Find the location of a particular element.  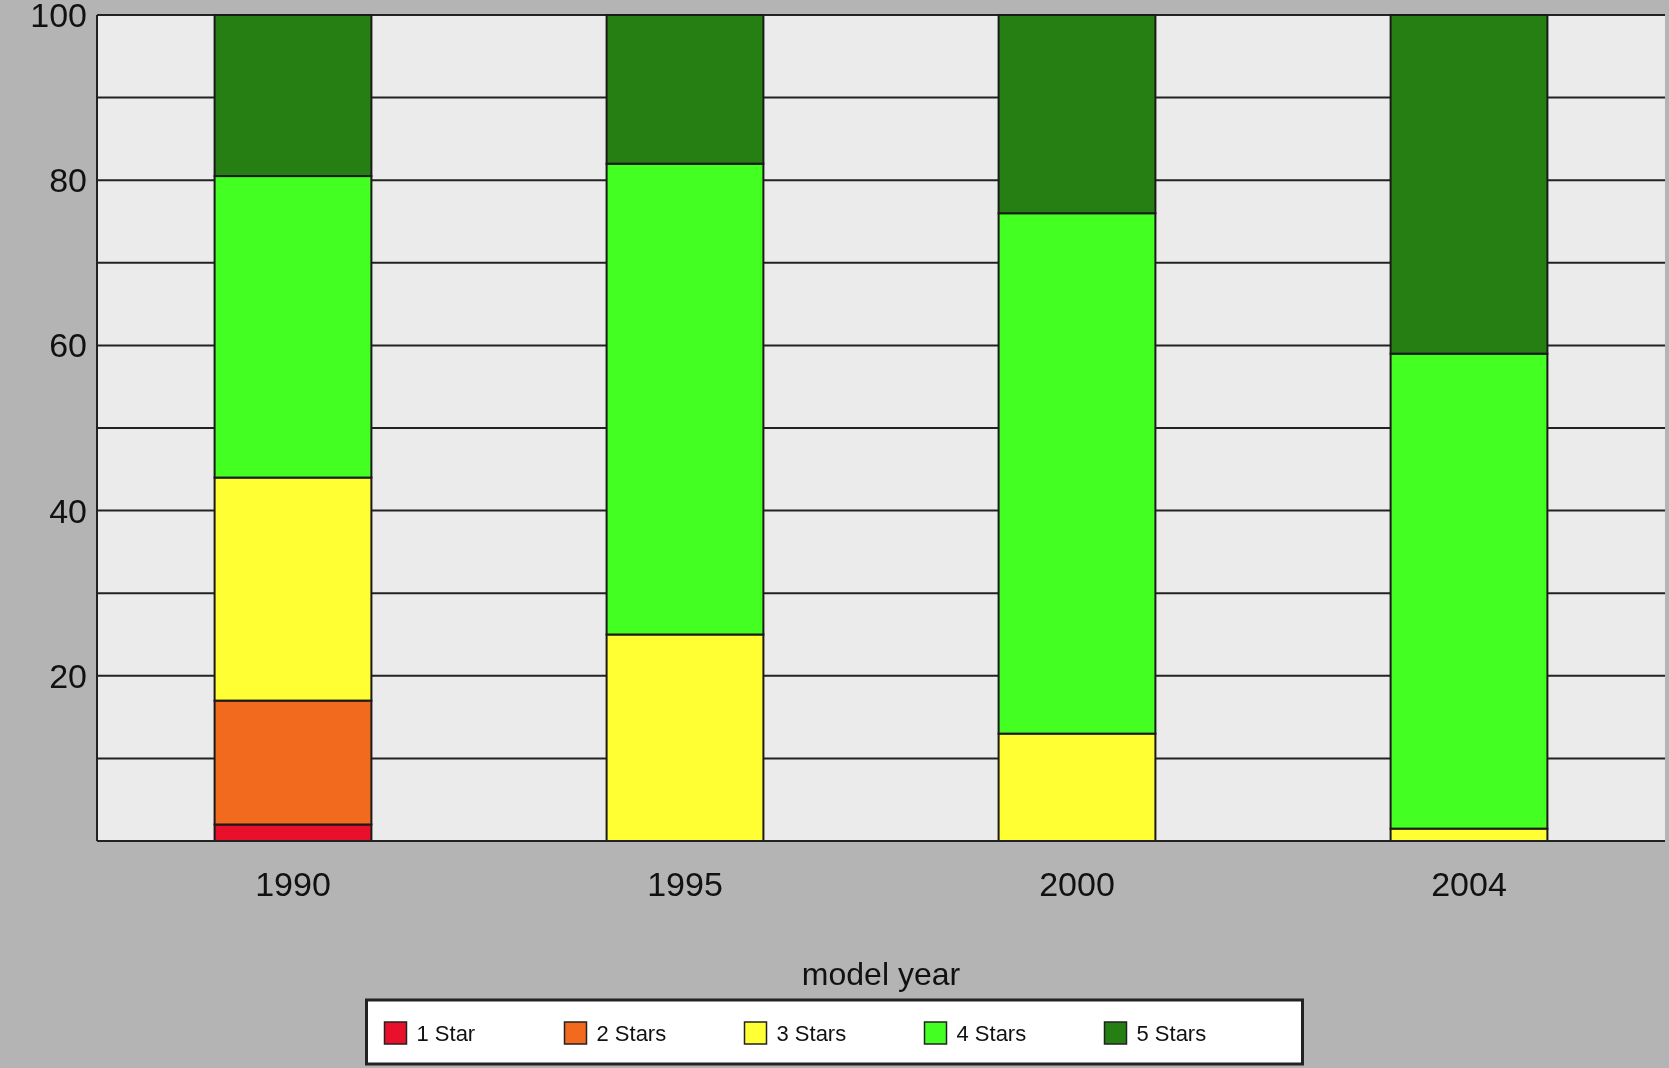

legend-label: 3 Stars is located at coordinates (811, 1033).